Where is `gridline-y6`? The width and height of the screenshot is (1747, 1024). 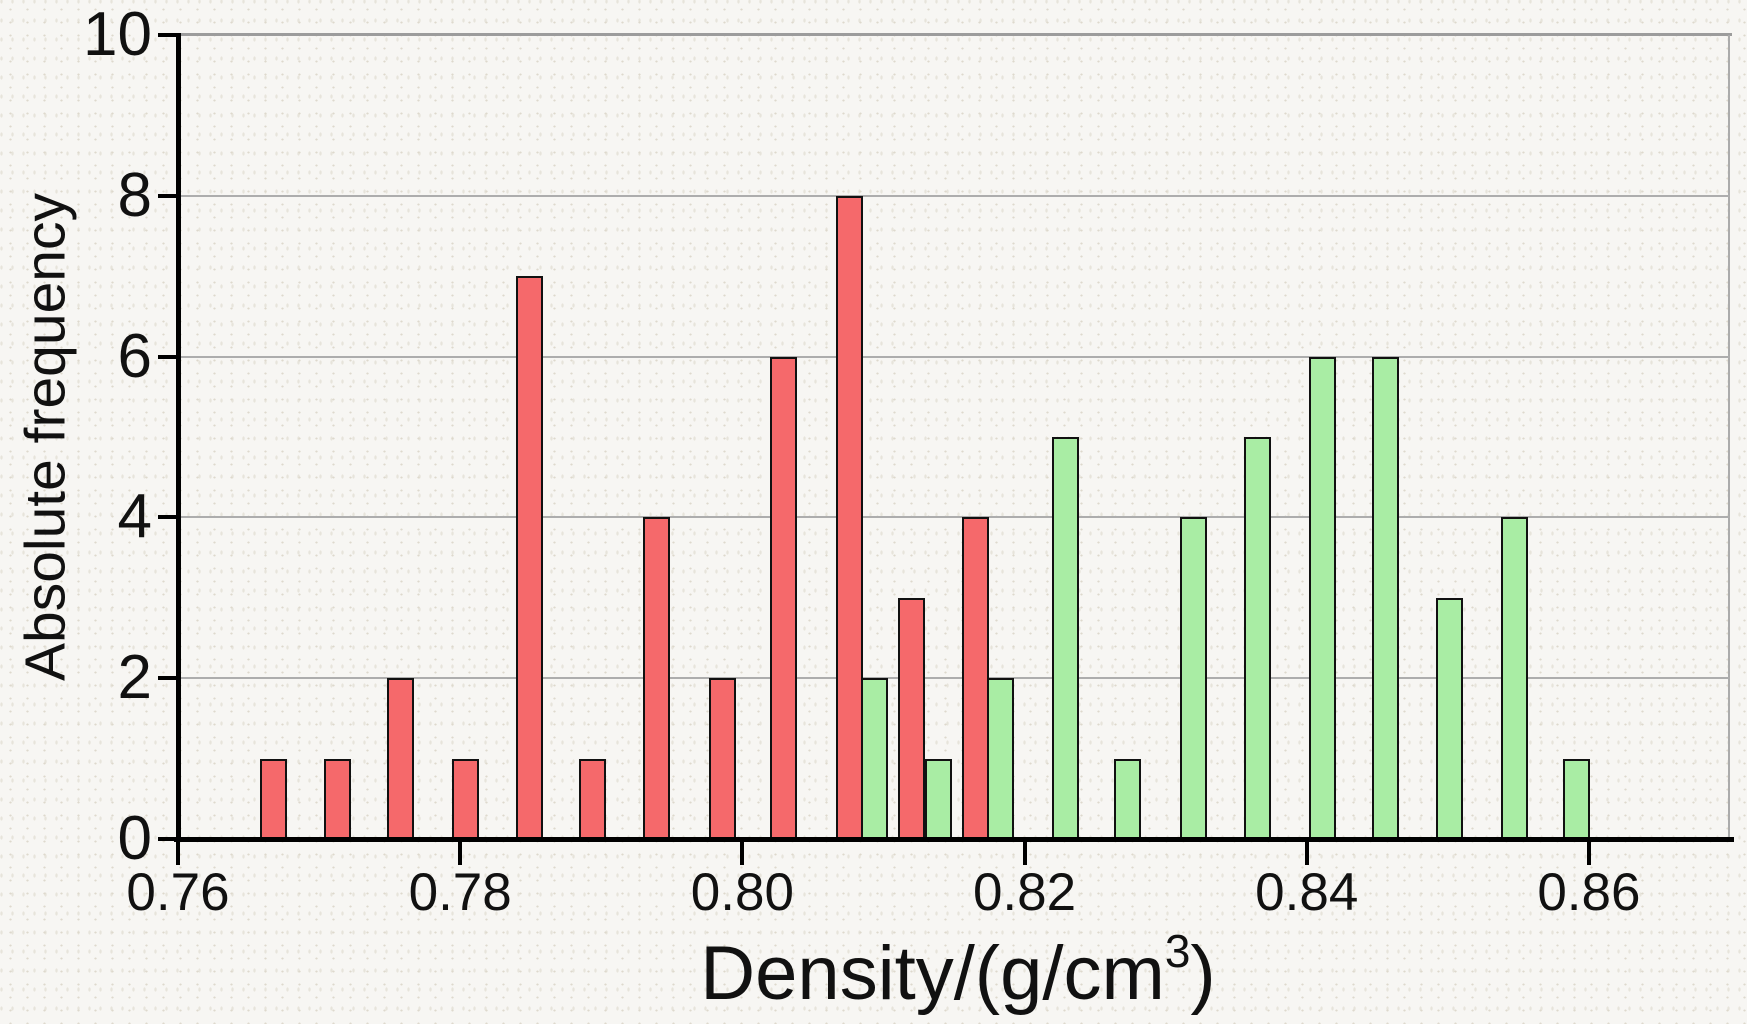 gridline-y6 is located at coordinates (954, 356).